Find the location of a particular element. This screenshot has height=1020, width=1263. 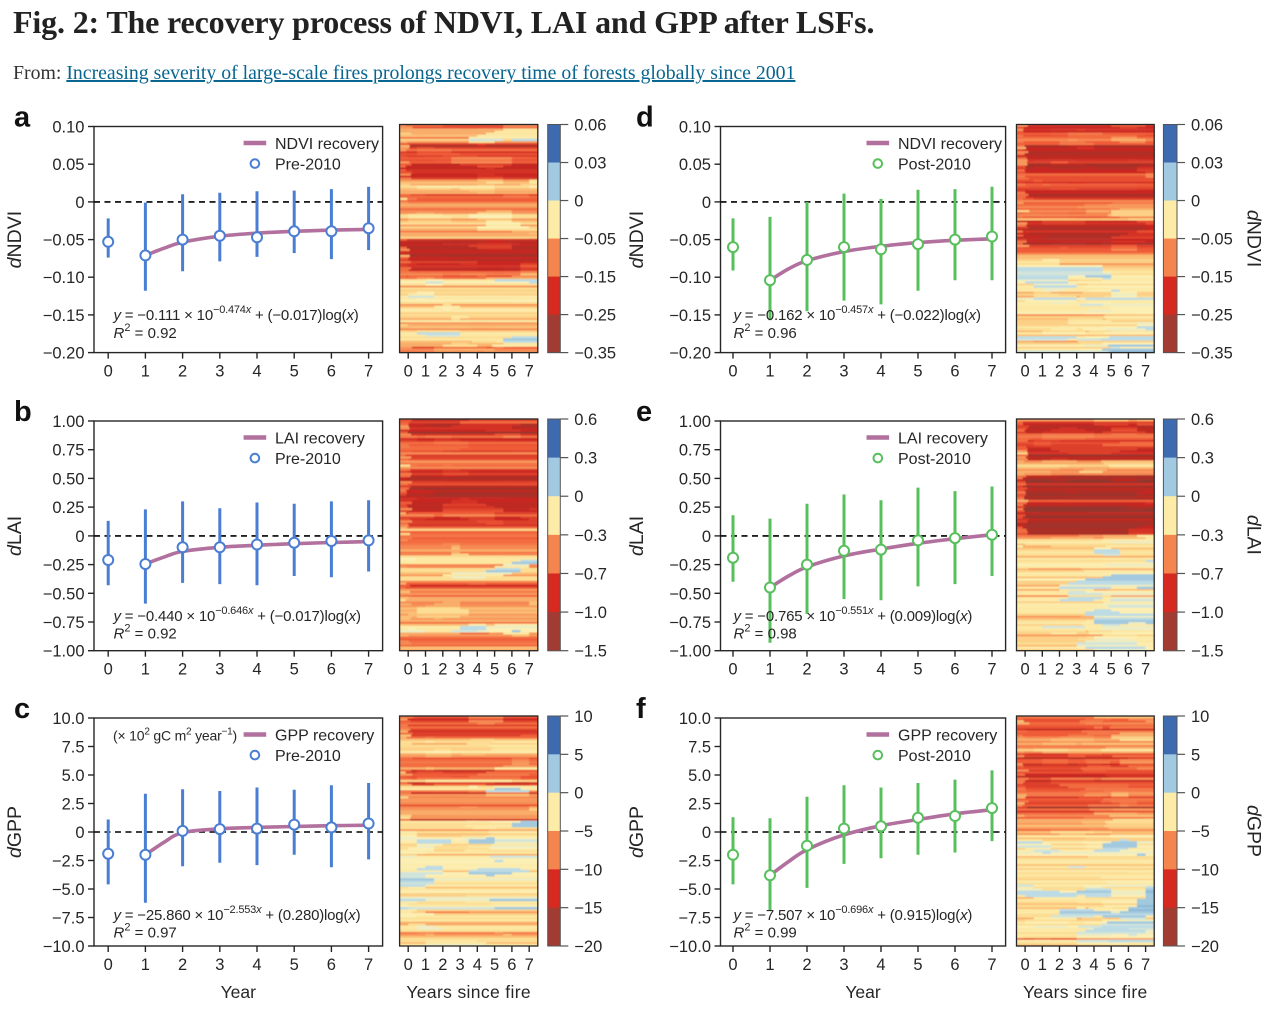

svg-text: −0.20 is located at coordinates (64, 354).